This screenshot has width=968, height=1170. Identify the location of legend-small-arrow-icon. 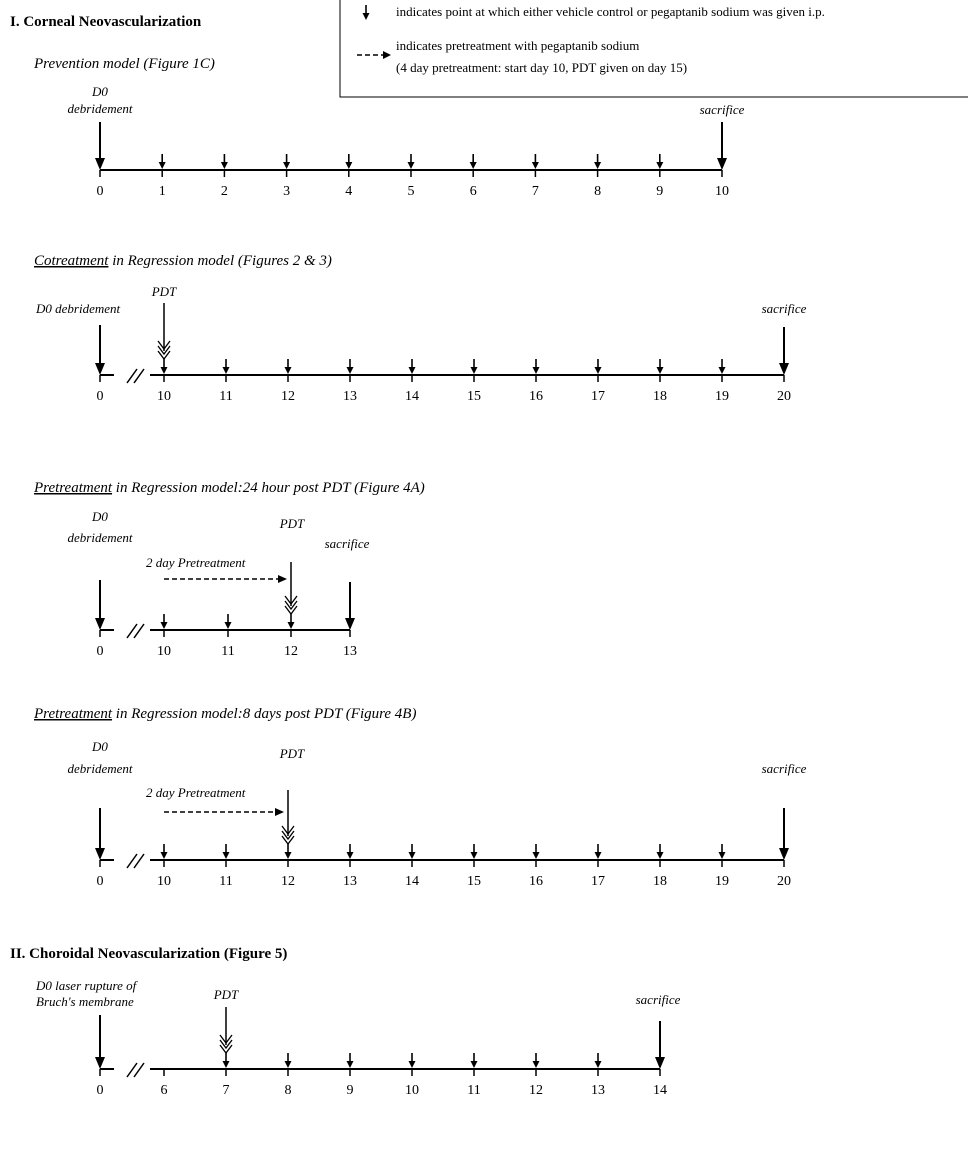
(366, 12).